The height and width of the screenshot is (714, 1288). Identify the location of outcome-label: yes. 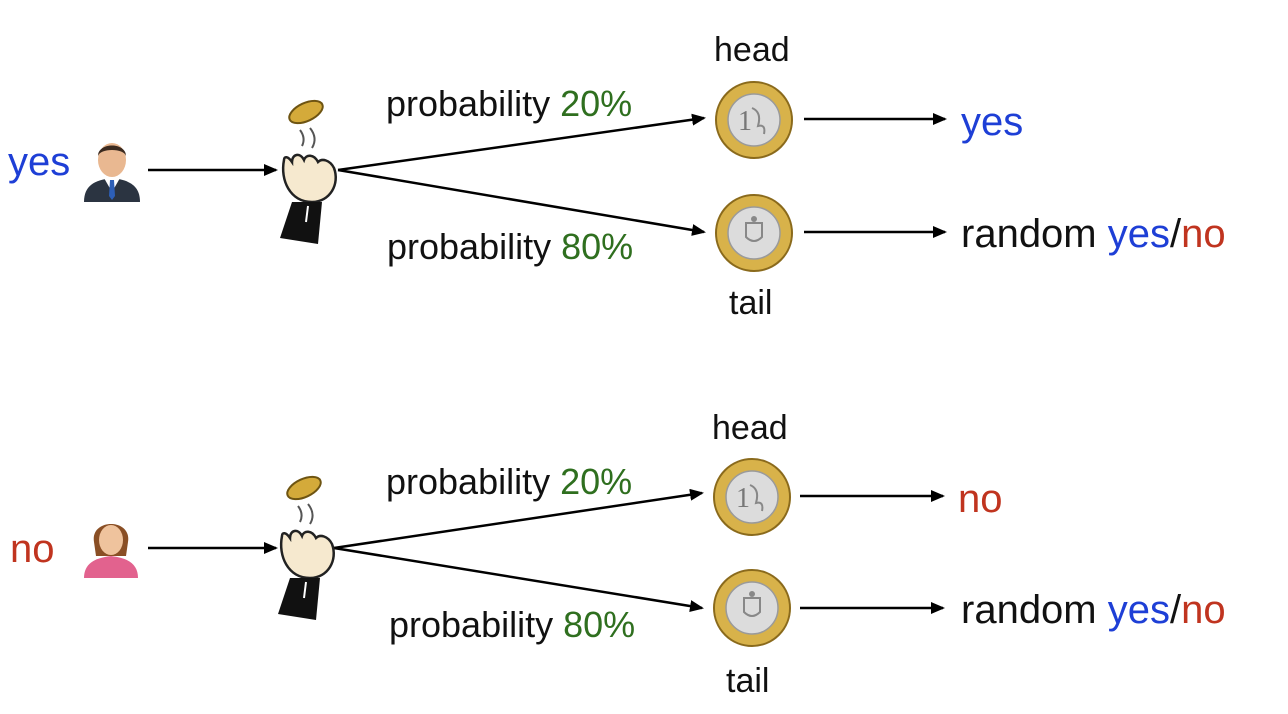
(992, 122).